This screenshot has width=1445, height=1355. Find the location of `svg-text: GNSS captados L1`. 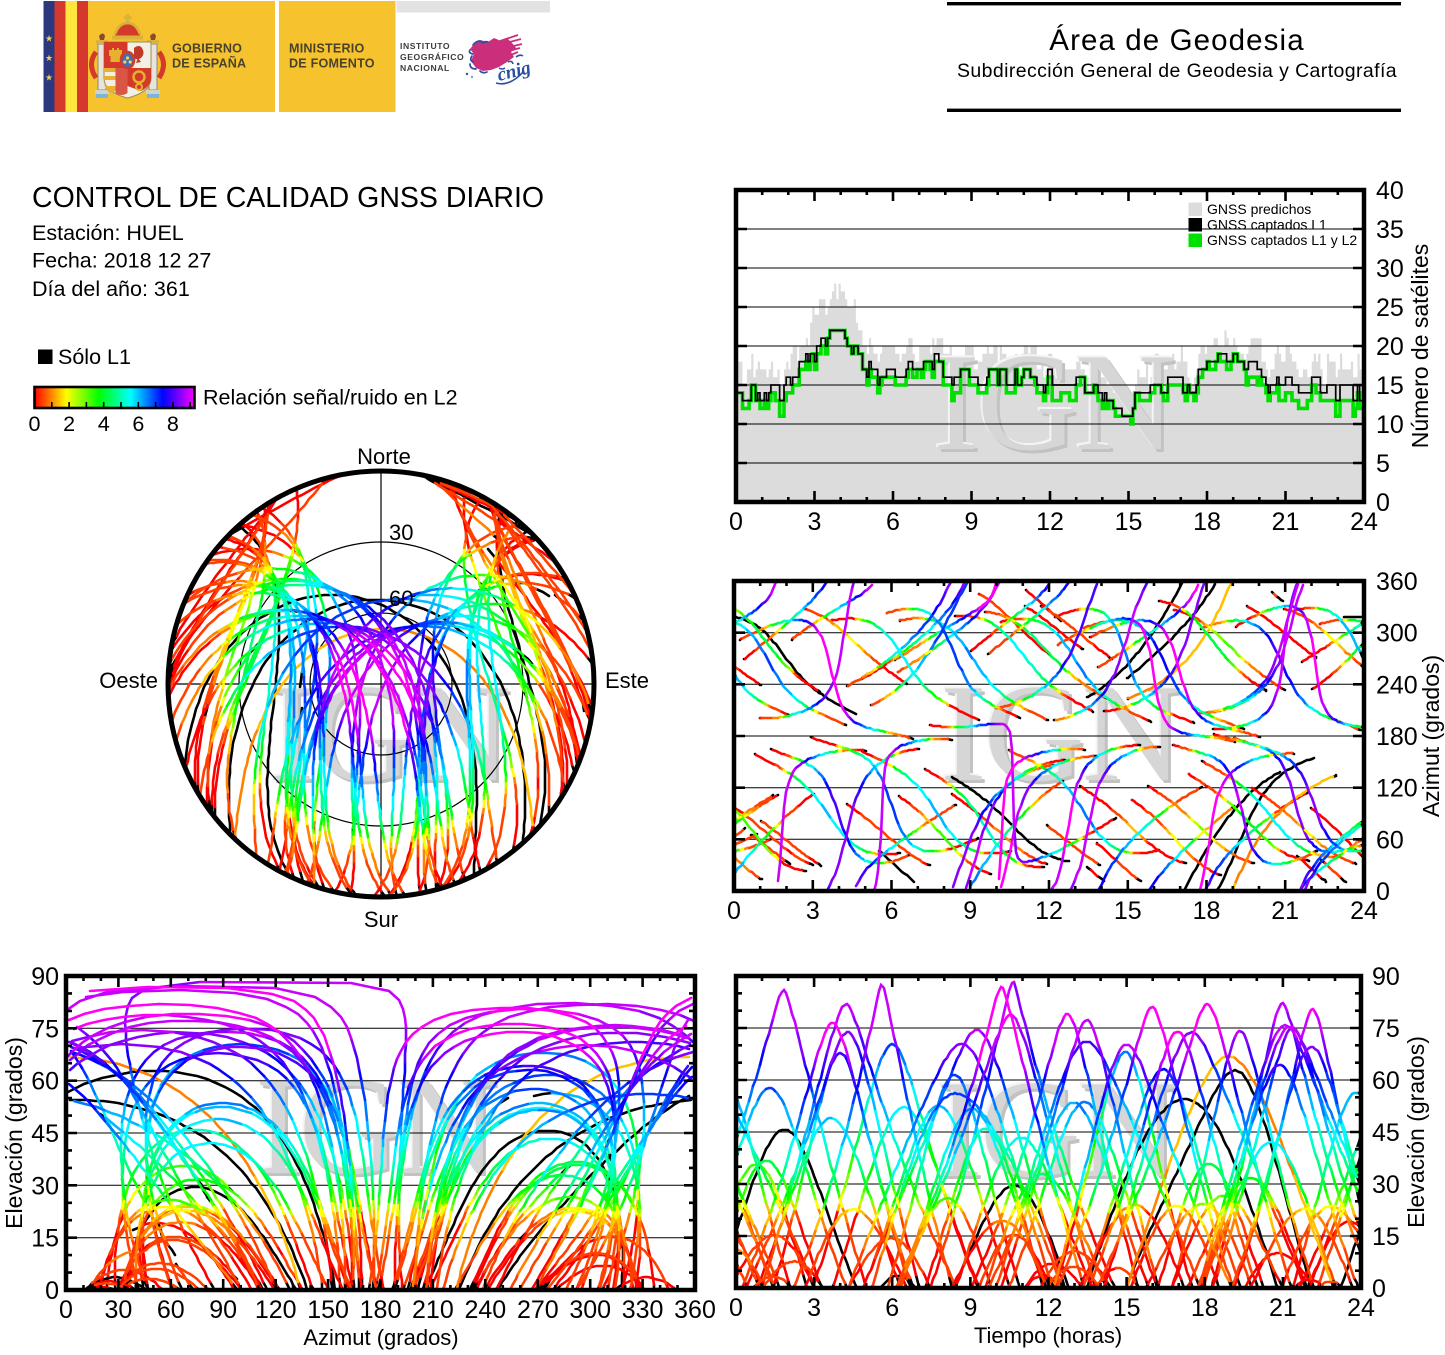

svg-text: GNSS captados L1 is located at coordinates (1267, 225).